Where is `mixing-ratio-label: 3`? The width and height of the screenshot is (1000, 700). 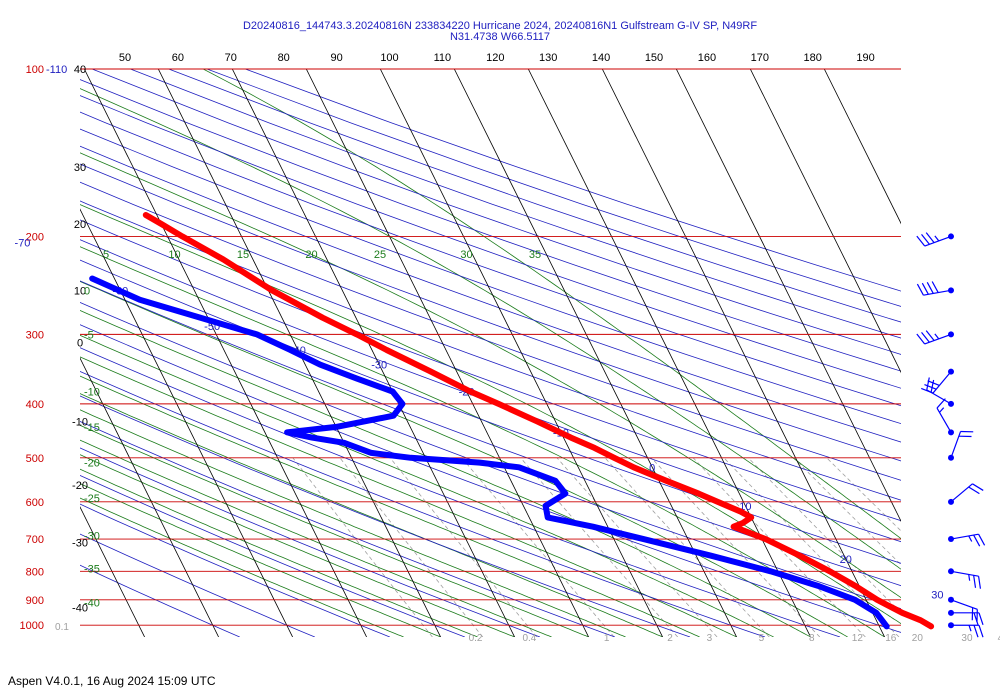
mixing-ratio-label: 3 is located at coordinates (710, 638).